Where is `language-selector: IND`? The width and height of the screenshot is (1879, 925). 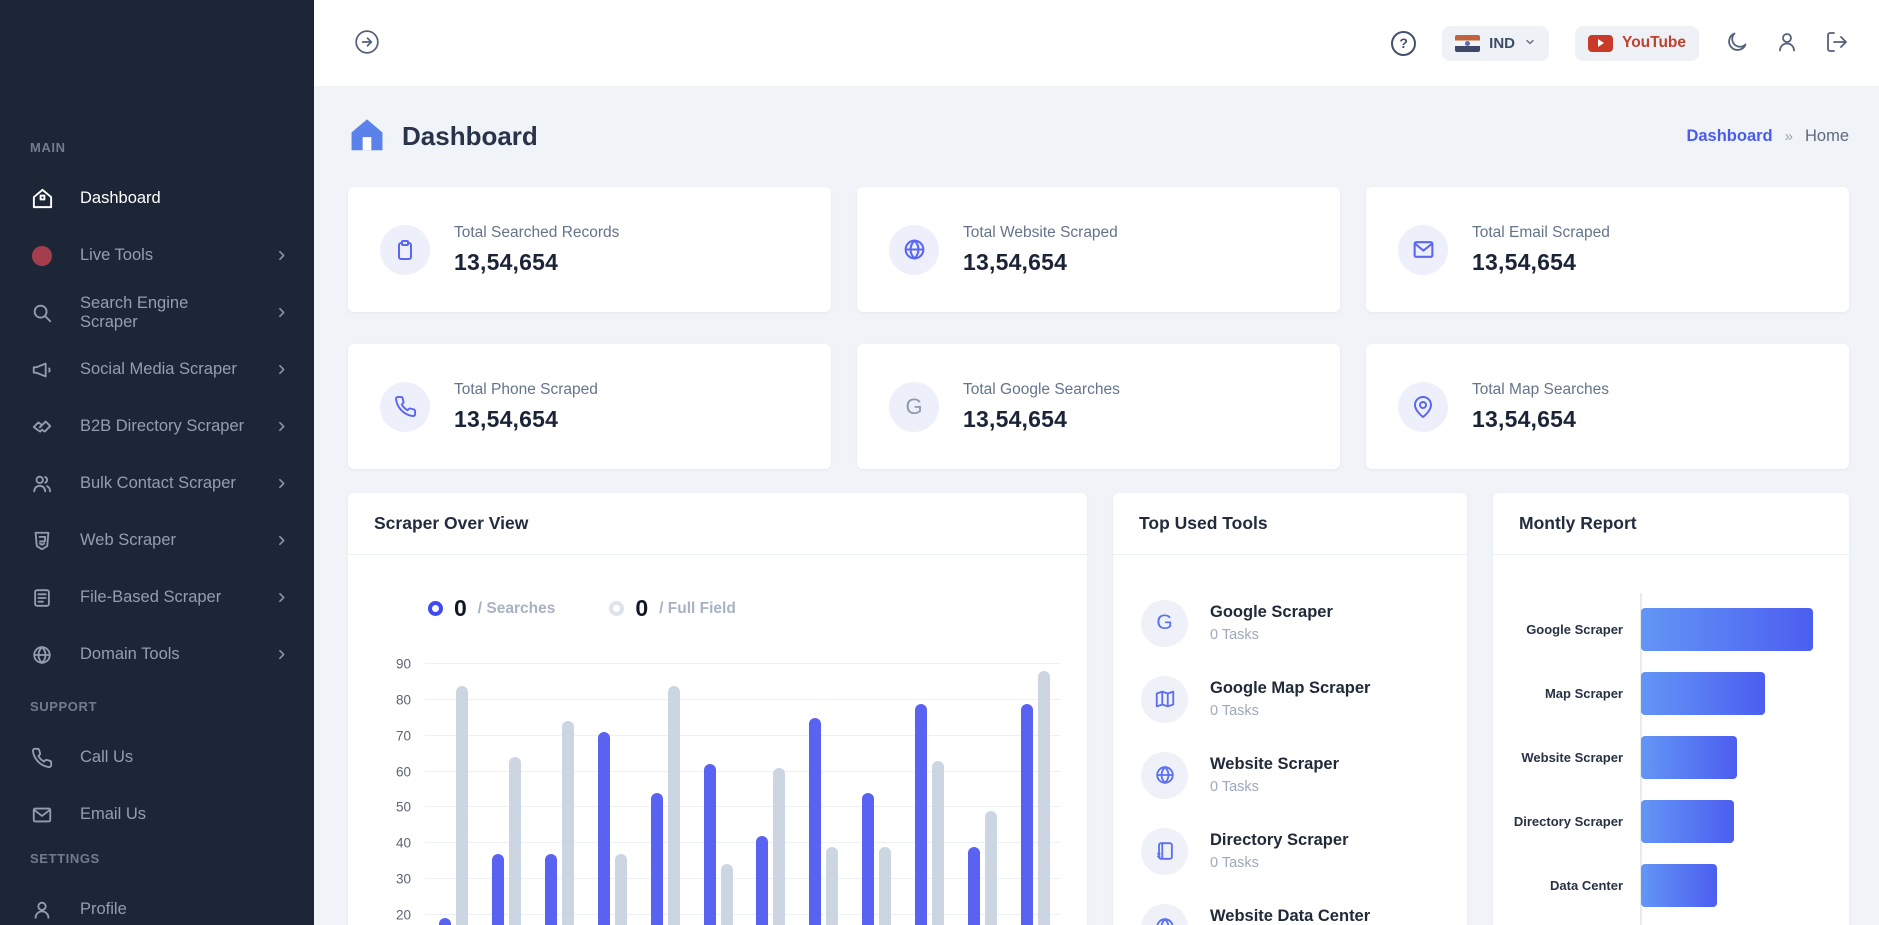 language-selector: IND is located at coordinates (1495, 43).